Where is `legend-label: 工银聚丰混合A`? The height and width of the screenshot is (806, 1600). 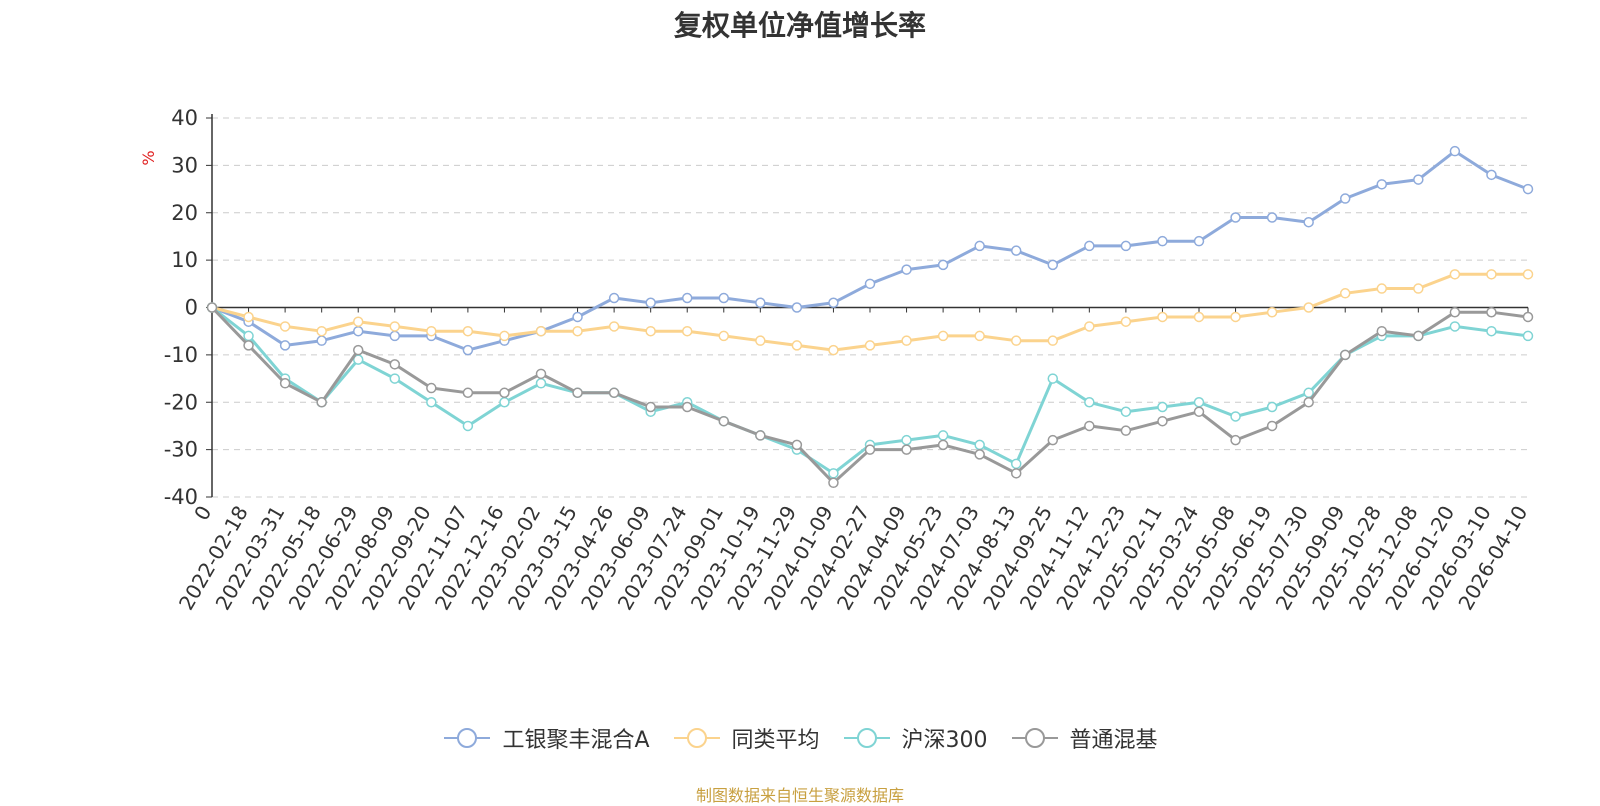 legend-label: 工银聚丰混合A is located at coordinates (576, 740).